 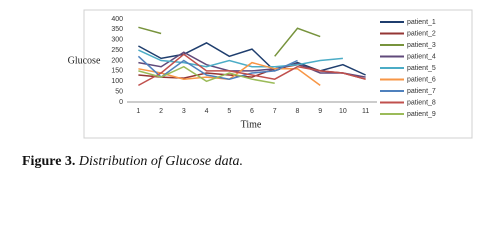 What do you see at coordinates (421, 68) in the screenshot?
I see `legend-label: patient_5` at bounding box center [421, 68].